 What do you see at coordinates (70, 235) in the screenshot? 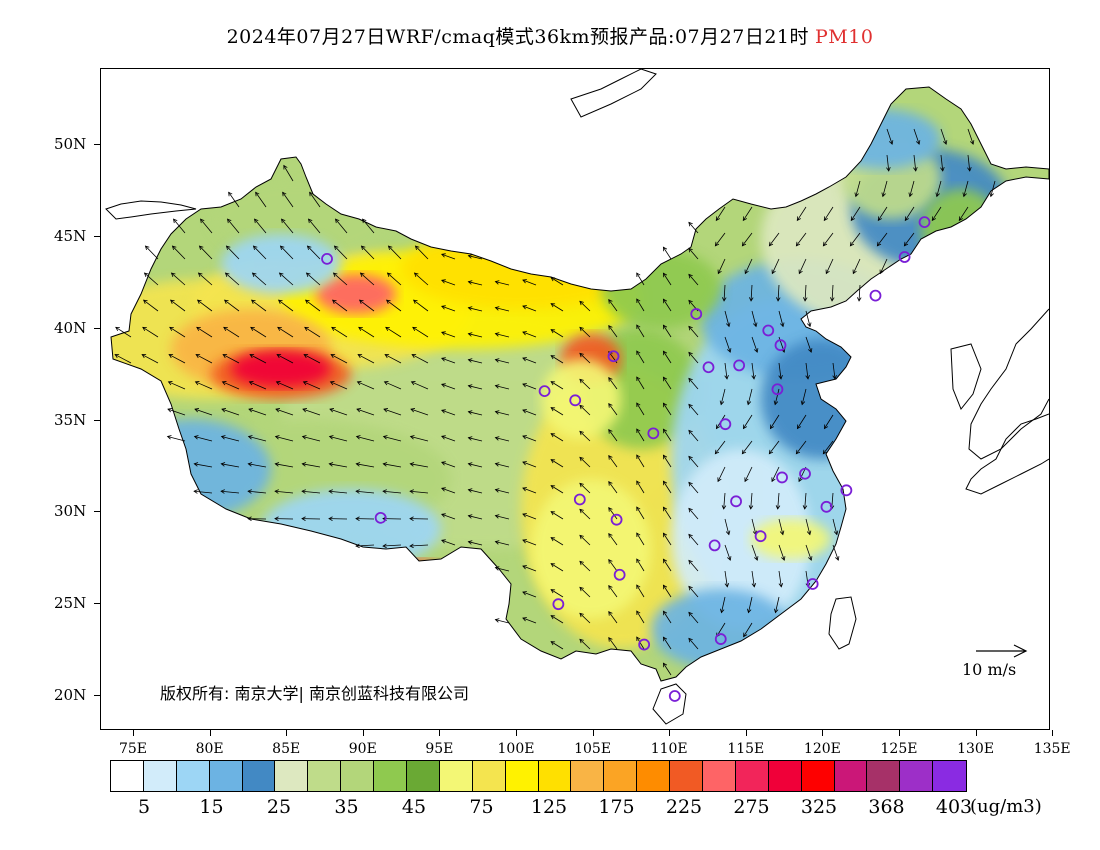
I see `lat-label: 45N` at bounding box center [70, 235].